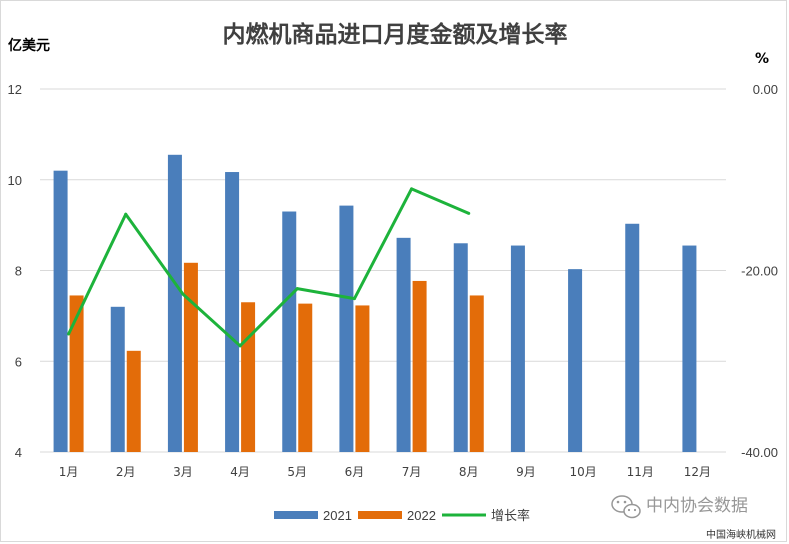  I want to click on legend-label-2021: 2021, so click(337, 515).